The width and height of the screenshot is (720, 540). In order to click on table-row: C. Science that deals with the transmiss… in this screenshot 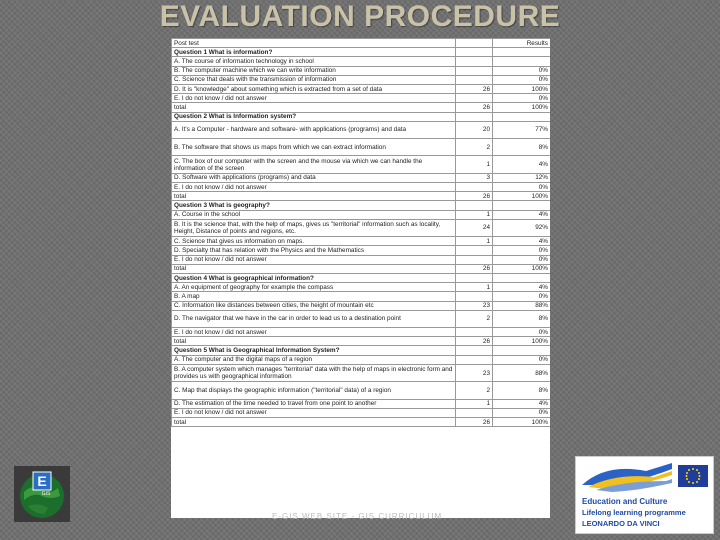, I will do `click(360, 79)`.